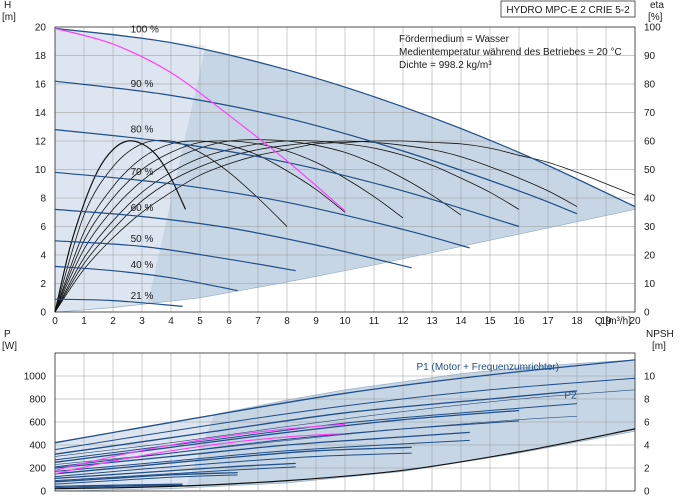 The width and height of the screenshot is (691, 500). Describe the element at coordinates (142, 129) in the screenshot. I see `speed-label: 80 %` at that location.